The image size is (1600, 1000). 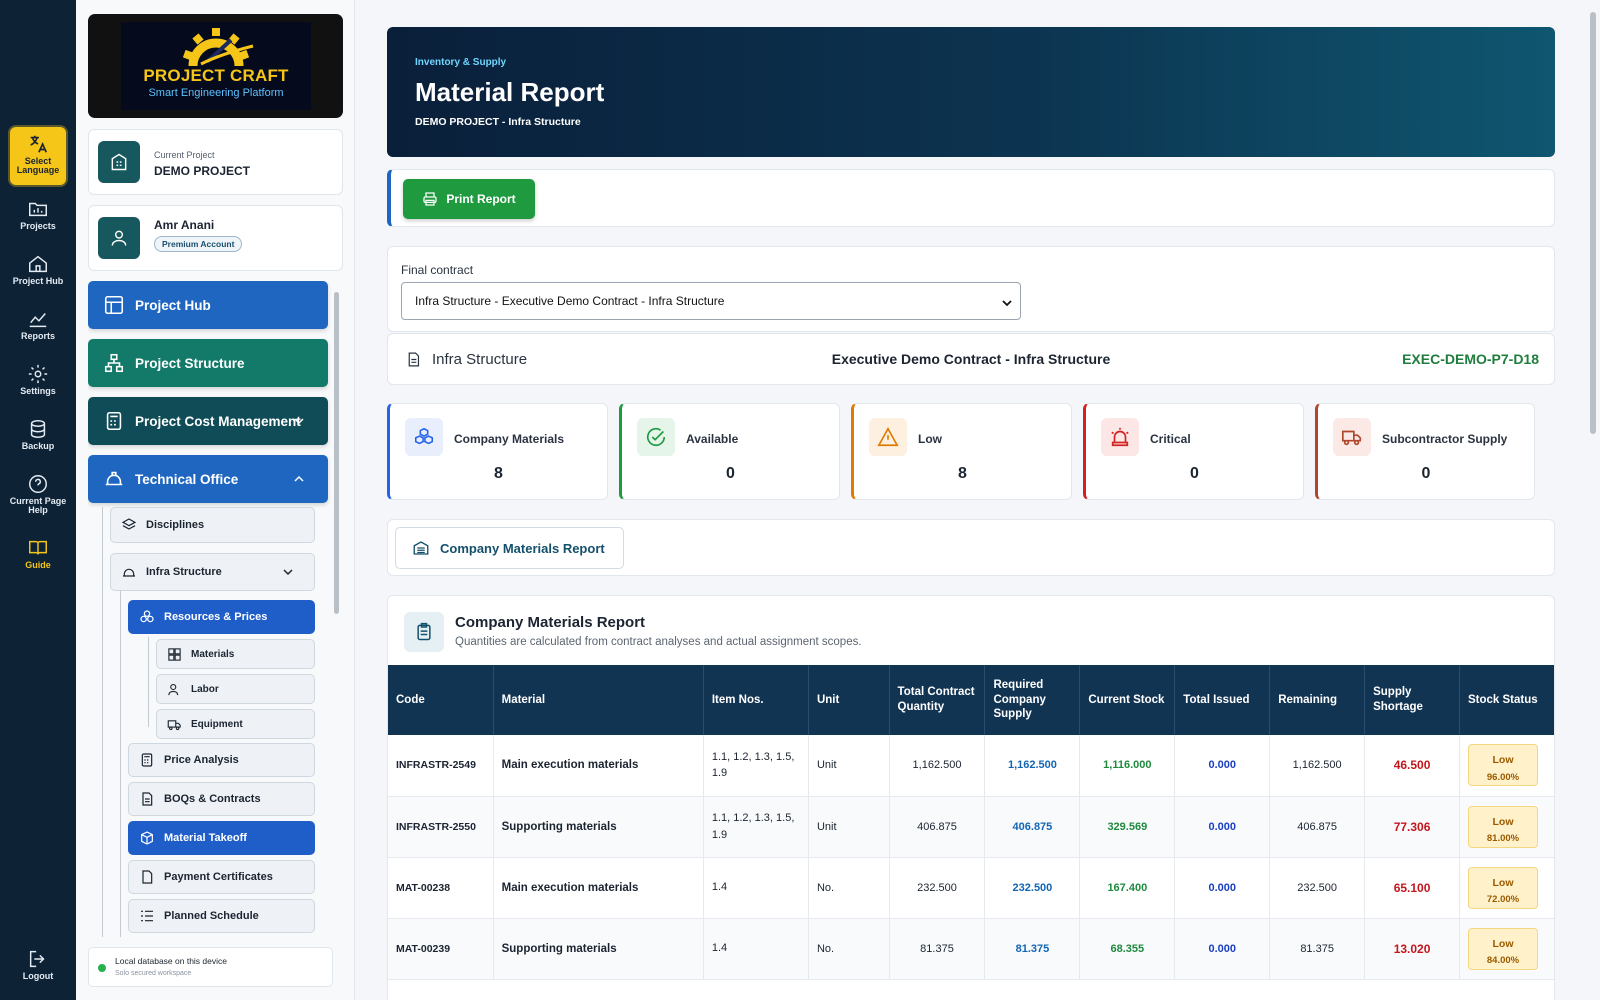 I want to click on rail-projects: Projects, so click(x=38, y=214).